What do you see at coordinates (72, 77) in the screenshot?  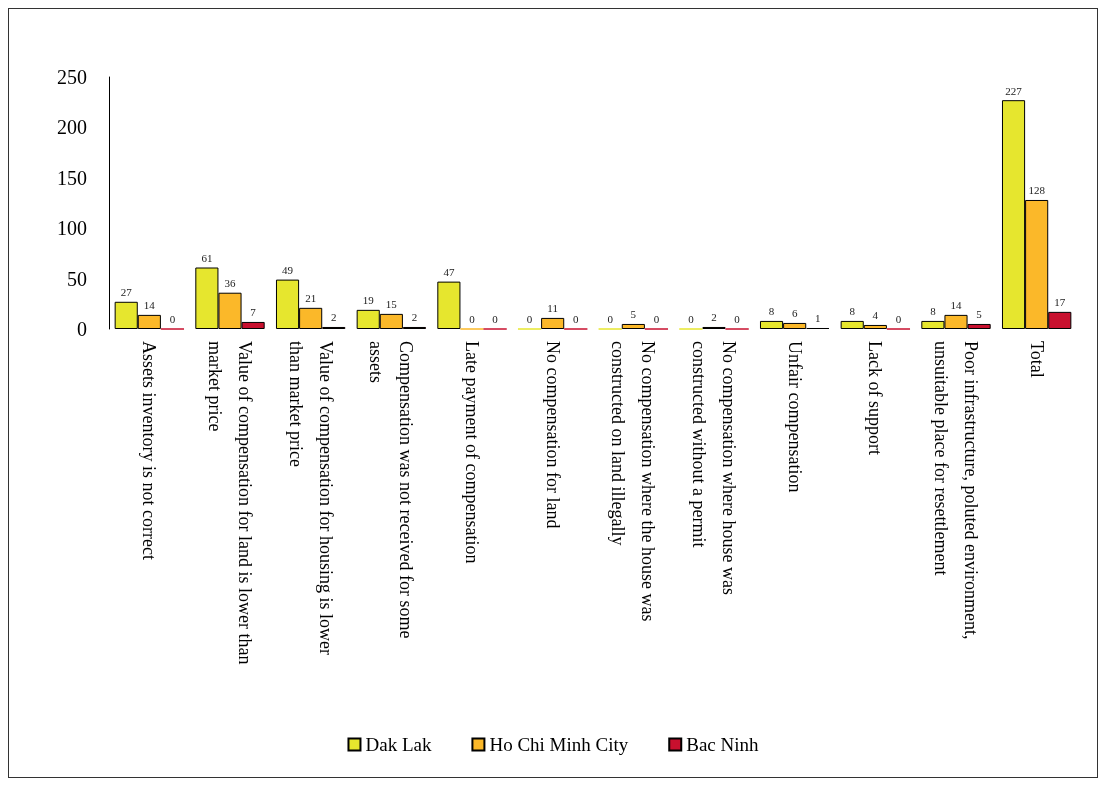 I see `y-tick-label: 250` at bounding box center [72, 77].